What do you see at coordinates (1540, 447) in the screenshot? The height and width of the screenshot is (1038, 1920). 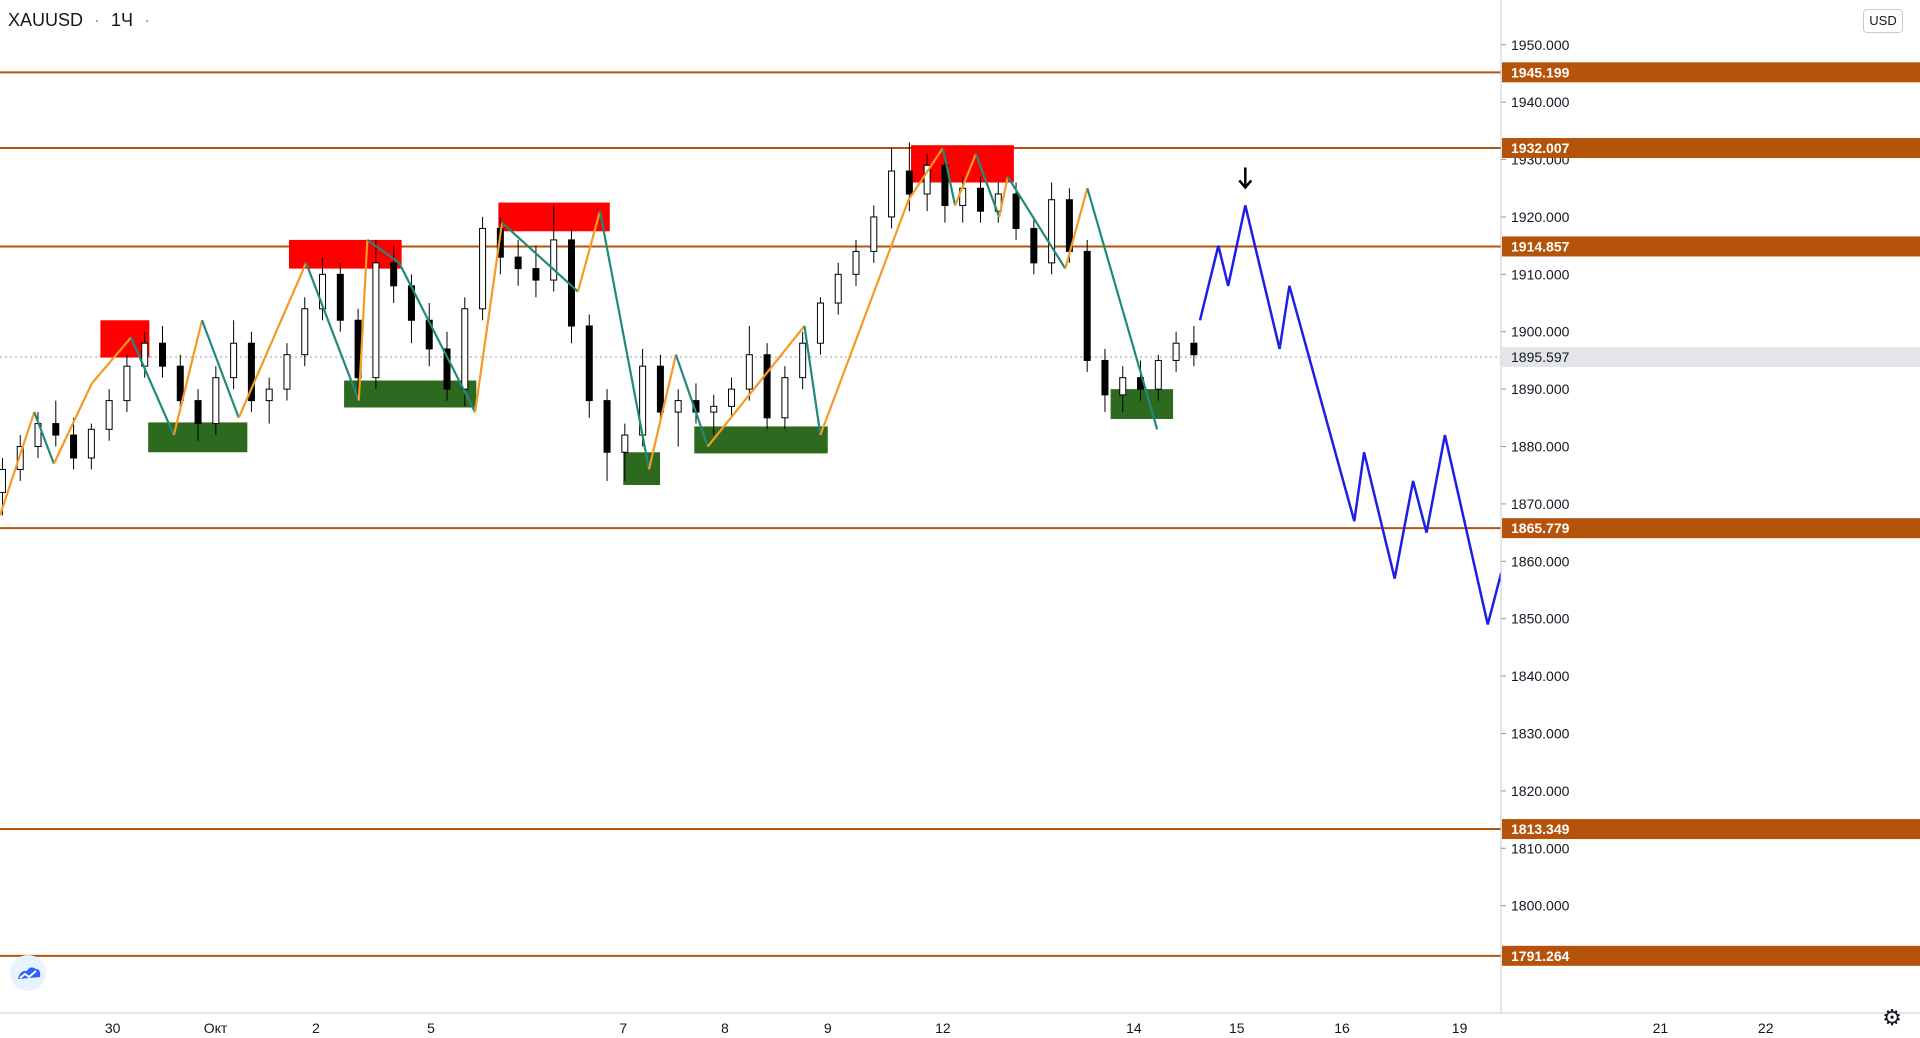 I see `y-tick-label: 1880.000` at bounding box center [1540, 447].